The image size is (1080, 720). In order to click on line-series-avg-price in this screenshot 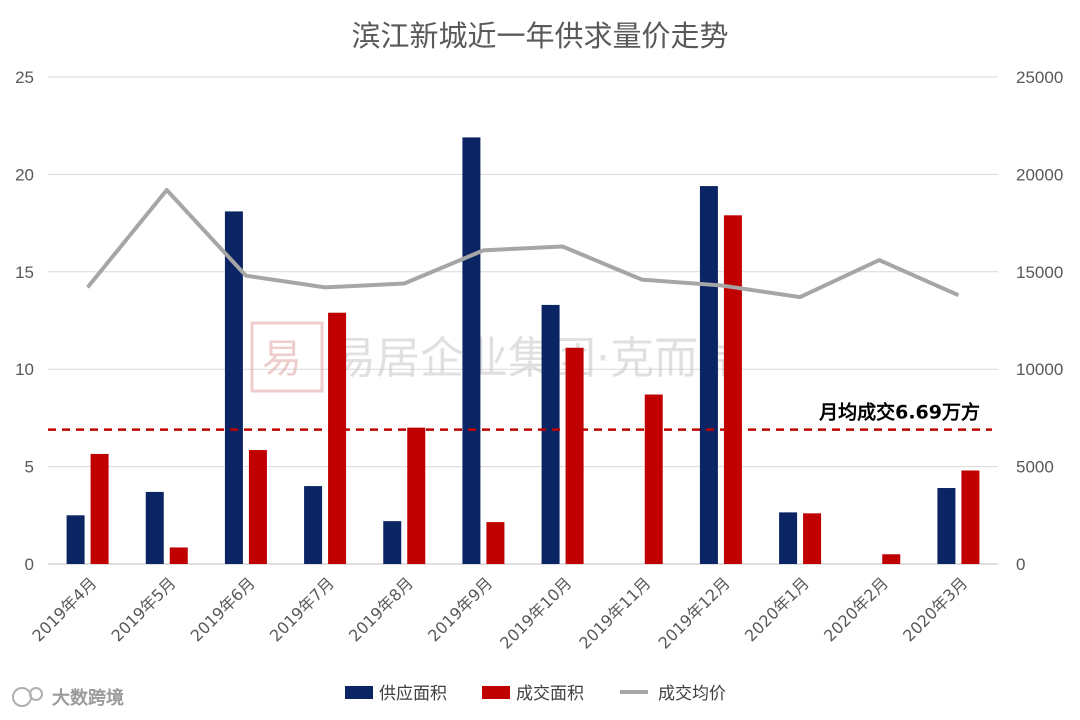, I will do `click(523, 243)`.